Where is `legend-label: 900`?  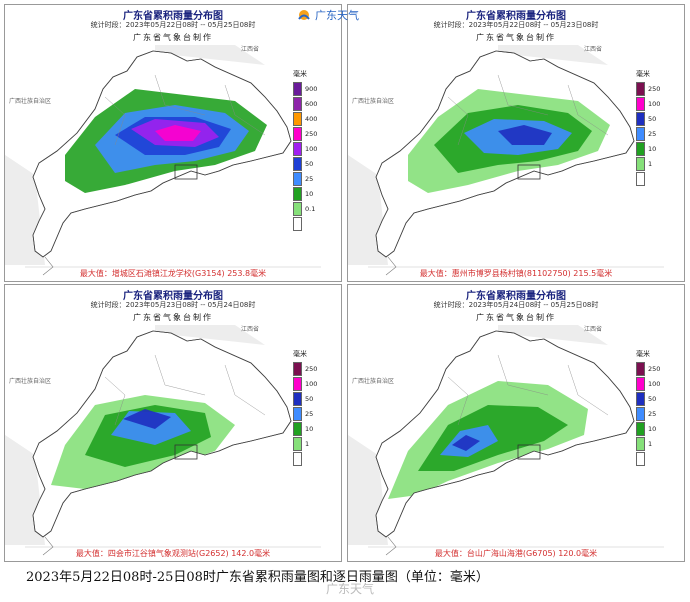
legend-label: 900 is located at coordinates (311, 88).